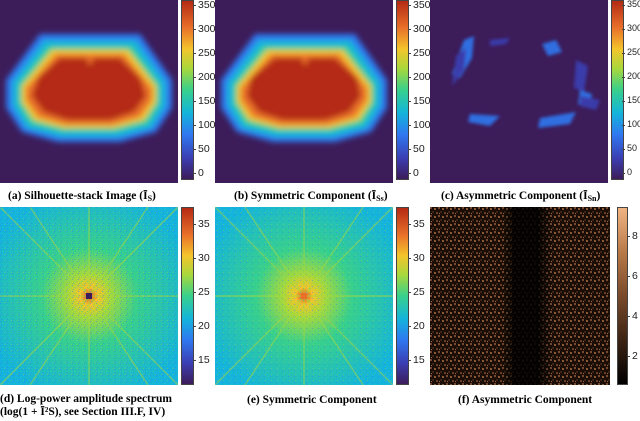 Image resolution: width=640 pixels, height=421 pixels. What do you see at coordinates (304, 91) in the screenshot?
I see `symmetric-image` at bounding box center [304, 91].